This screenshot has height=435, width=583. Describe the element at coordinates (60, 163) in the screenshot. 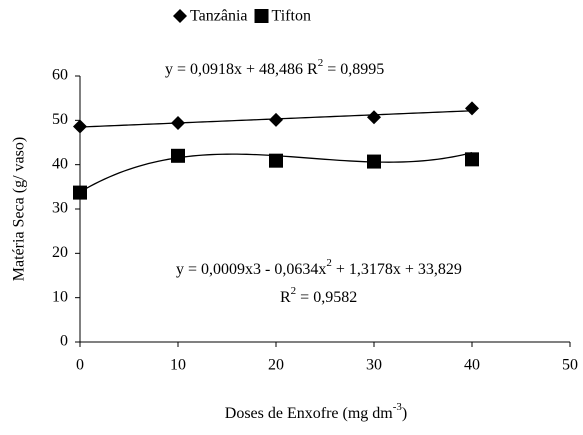

I see `y-tick-label: 40` at that location.